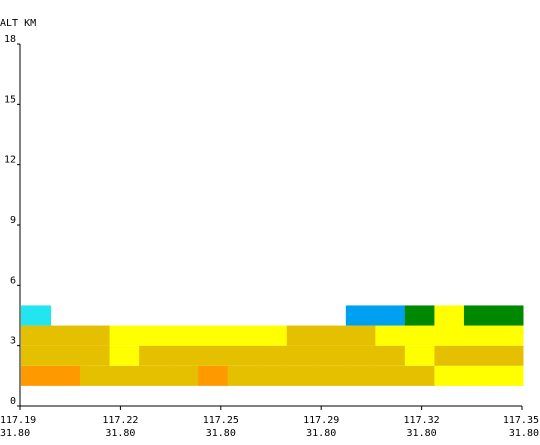 The width and height of the screenshot is (540, 445). I want to click on y-ticks: 0 3 6 9 12 15 18, so click(12, 220).